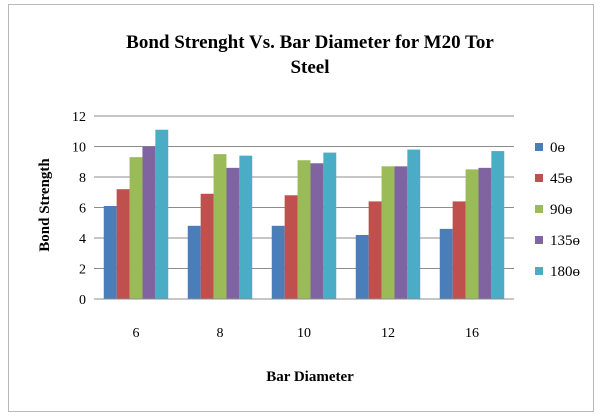  What do you see at coordinates (82, 300) in the screenshot?
I see `y-tick-label: 0` at bounding box center [82, 300].